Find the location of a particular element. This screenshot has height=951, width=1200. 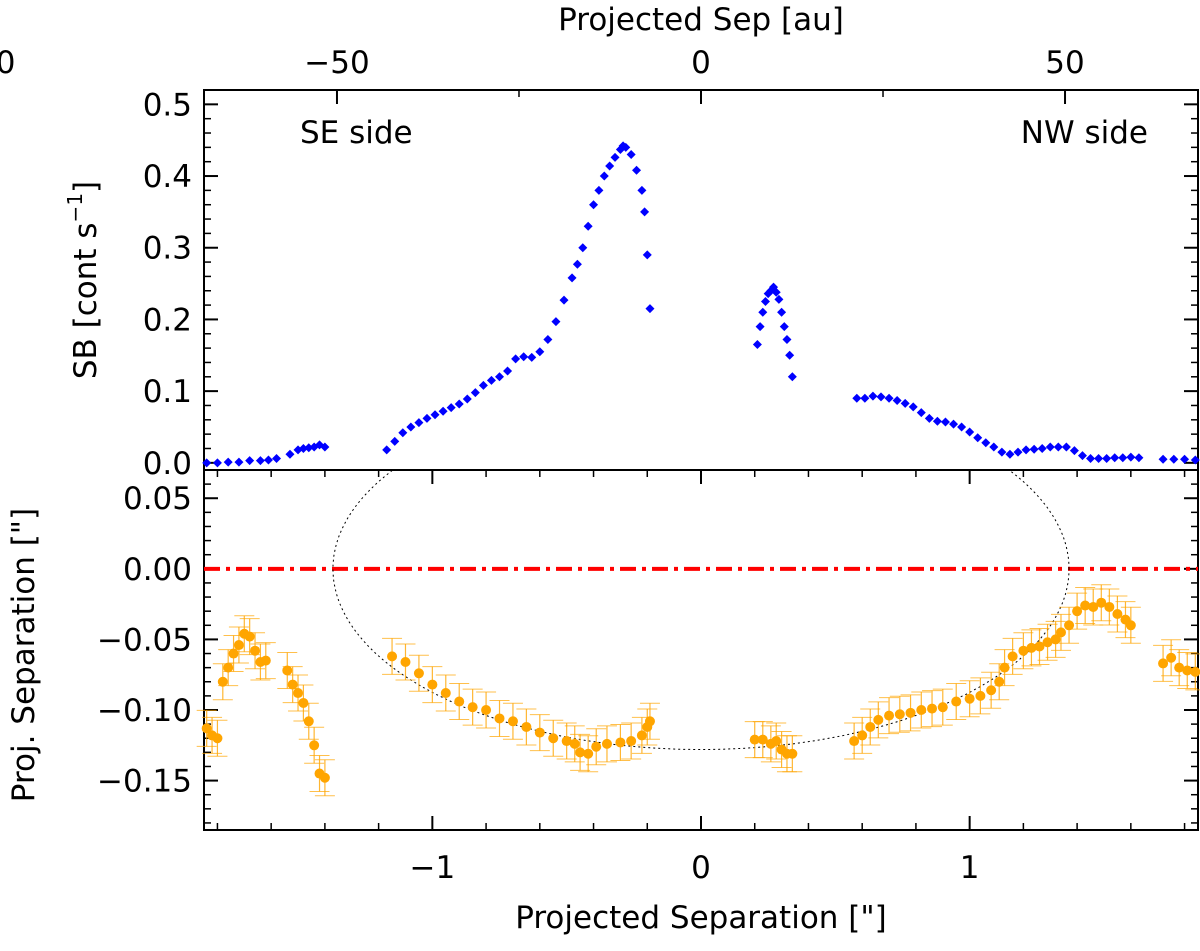

top-au-tick-label: 0 is located at coordinates (701, 63).